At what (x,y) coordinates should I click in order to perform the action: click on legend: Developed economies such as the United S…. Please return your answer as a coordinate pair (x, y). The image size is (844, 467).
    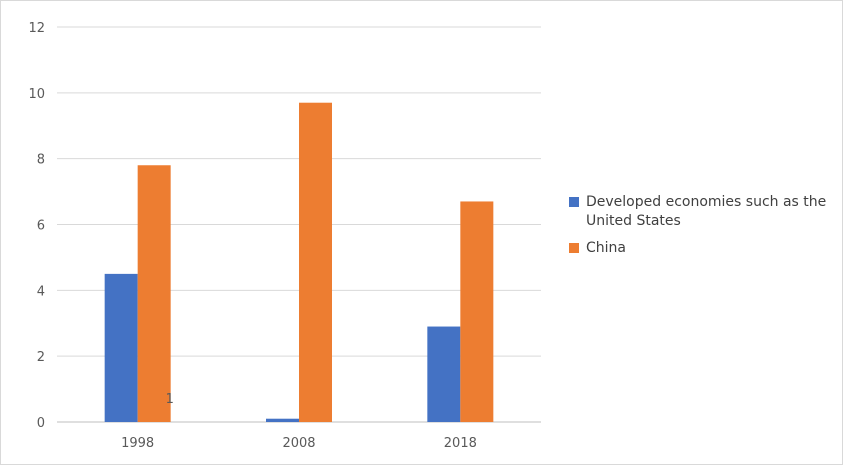
    Looking at the image, I should click on (705, 229).